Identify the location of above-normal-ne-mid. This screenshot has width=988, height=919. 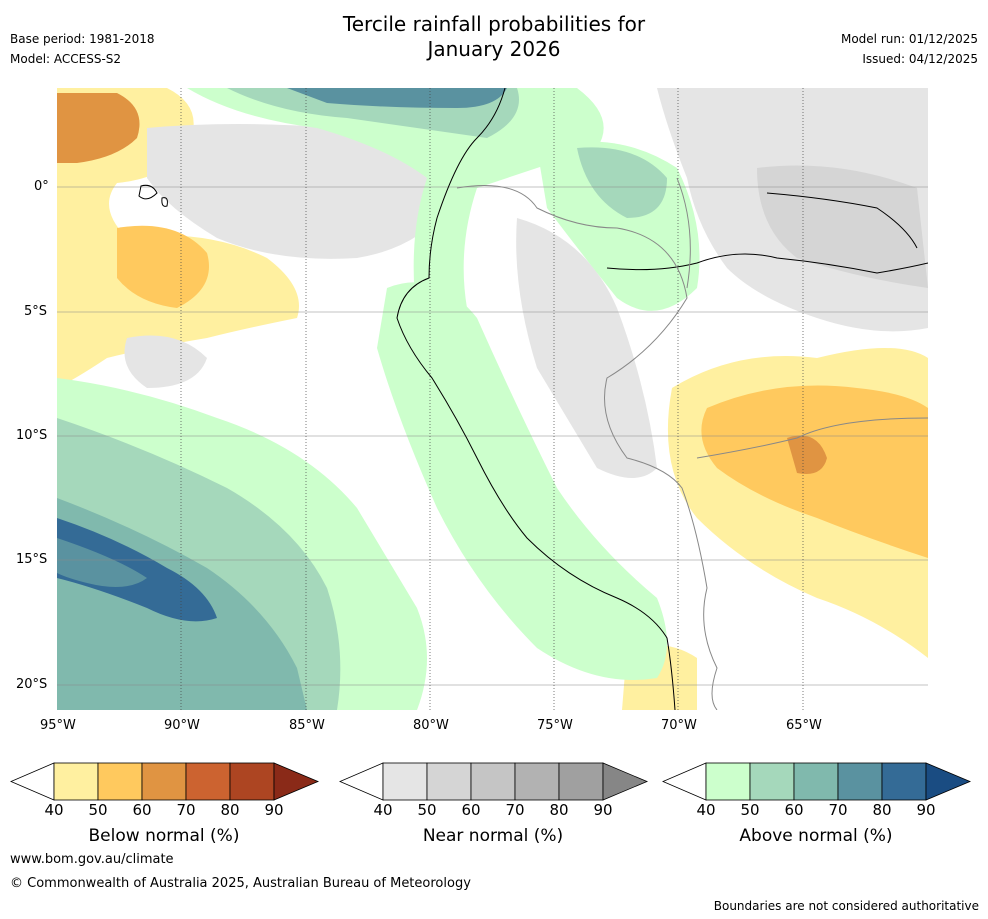
(622, 182).